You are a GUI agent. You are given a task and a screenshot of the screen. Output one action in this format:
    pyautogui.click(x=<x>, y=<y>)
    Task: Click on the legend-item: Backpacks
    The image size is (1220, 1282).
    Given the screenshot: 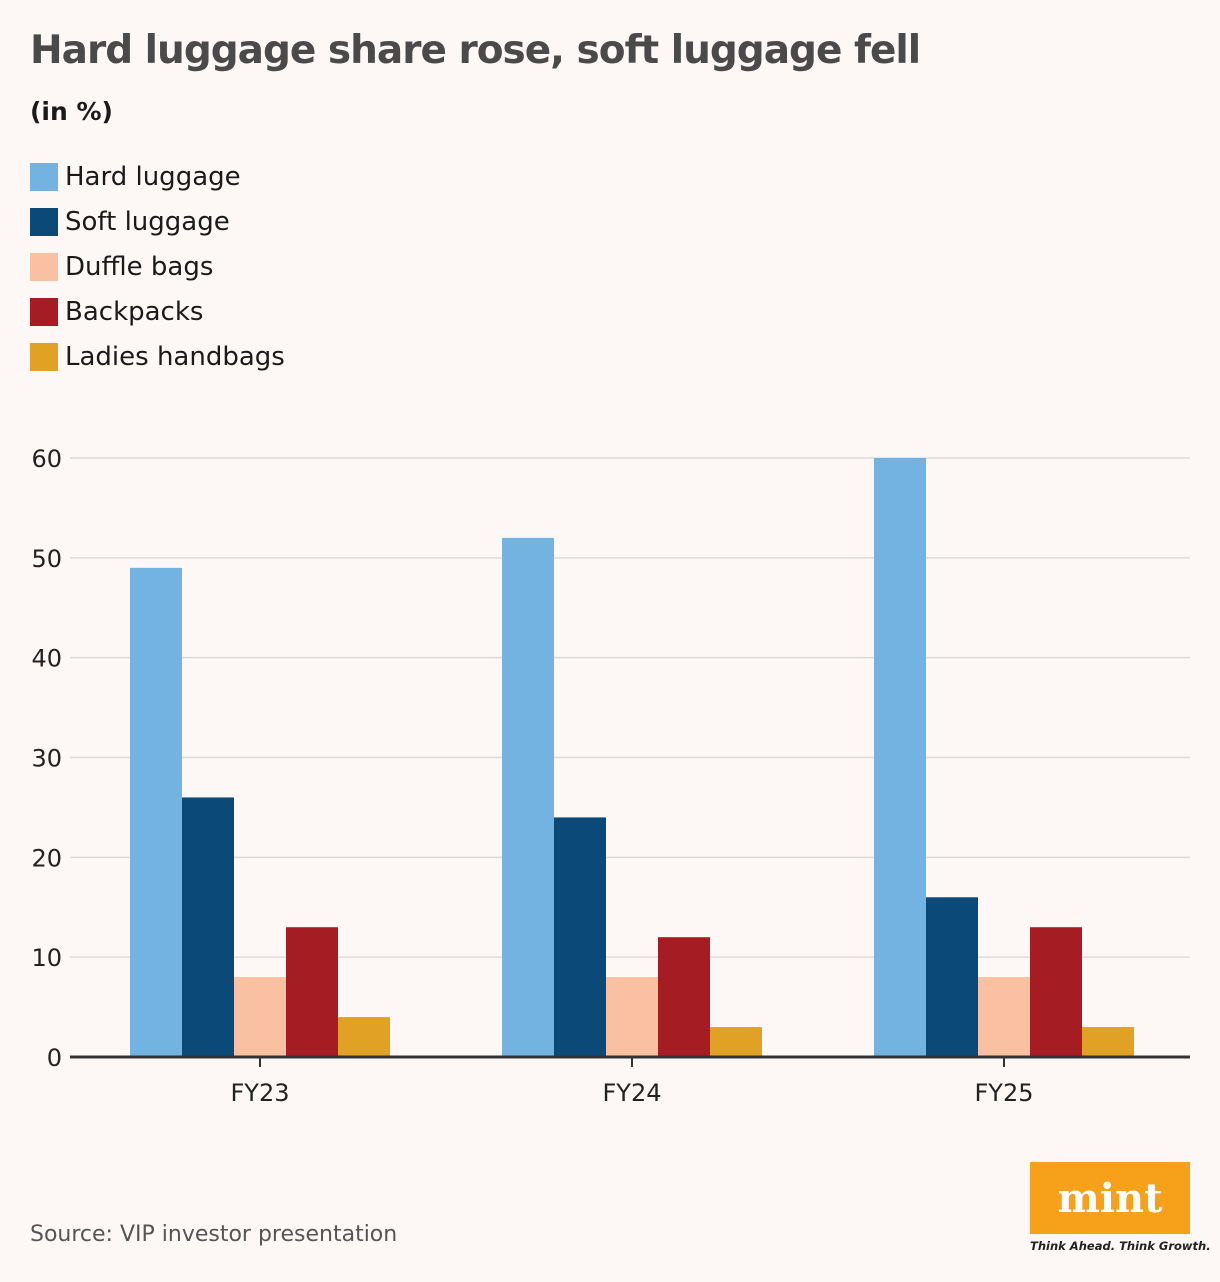 What is the action you would take?
    pyautogui.click(x=157, y=311)
    